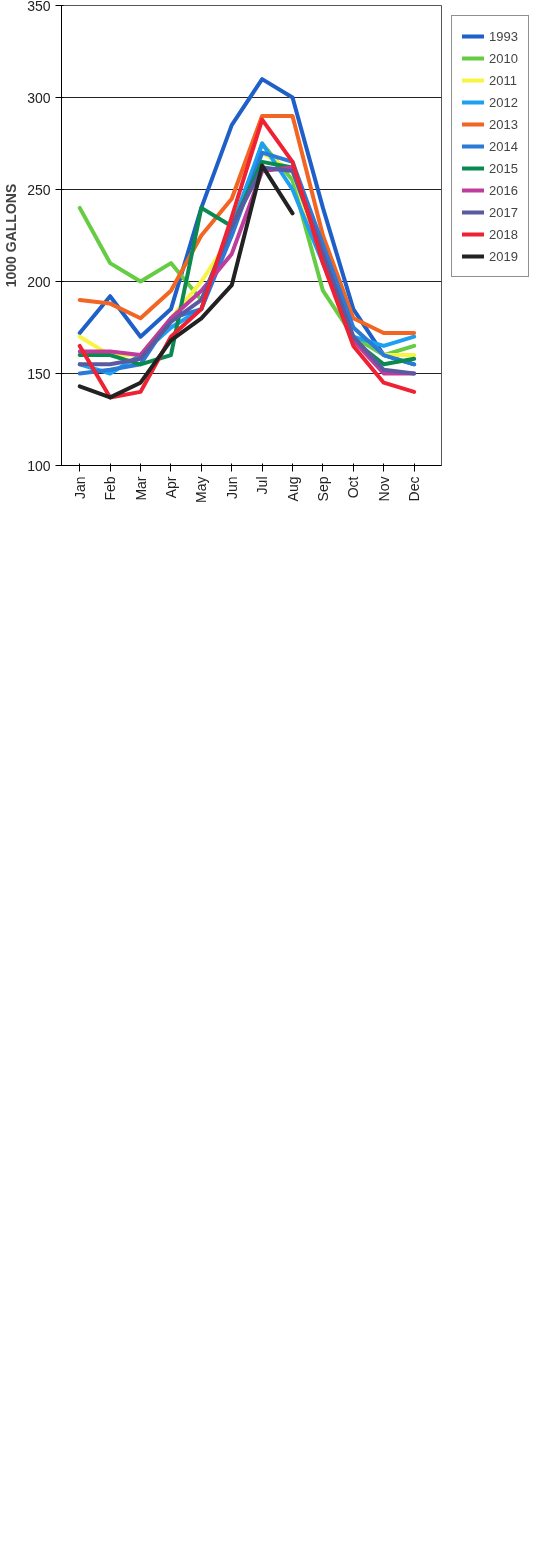 Image resolution: width=555 pixels, height=1568 pixels. Describe the element at coordinates (383, 489) in the screenshot. I see `x-tick-label: Nov` at that location.